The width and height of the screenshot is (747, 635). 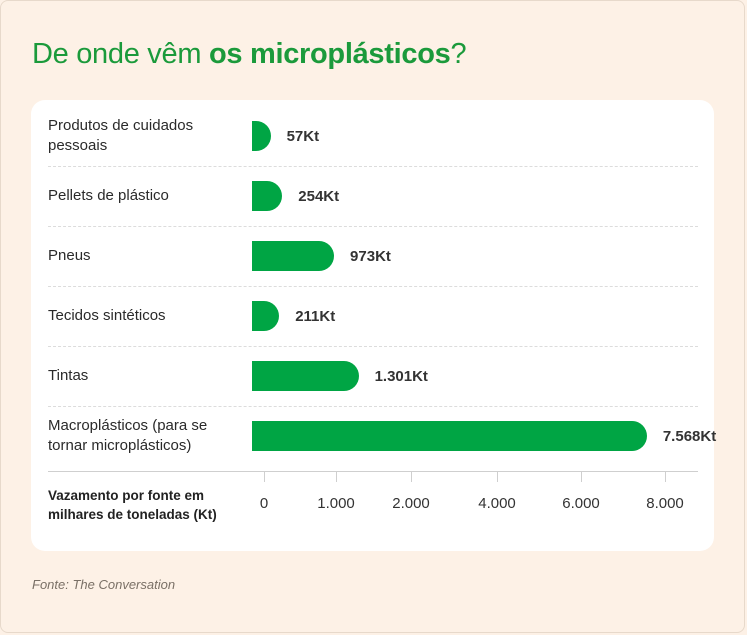 What do you see at coordinates (315, 316) in the screenshot?
I see `data-label: 211Kt` at bounding box center [315, 316].